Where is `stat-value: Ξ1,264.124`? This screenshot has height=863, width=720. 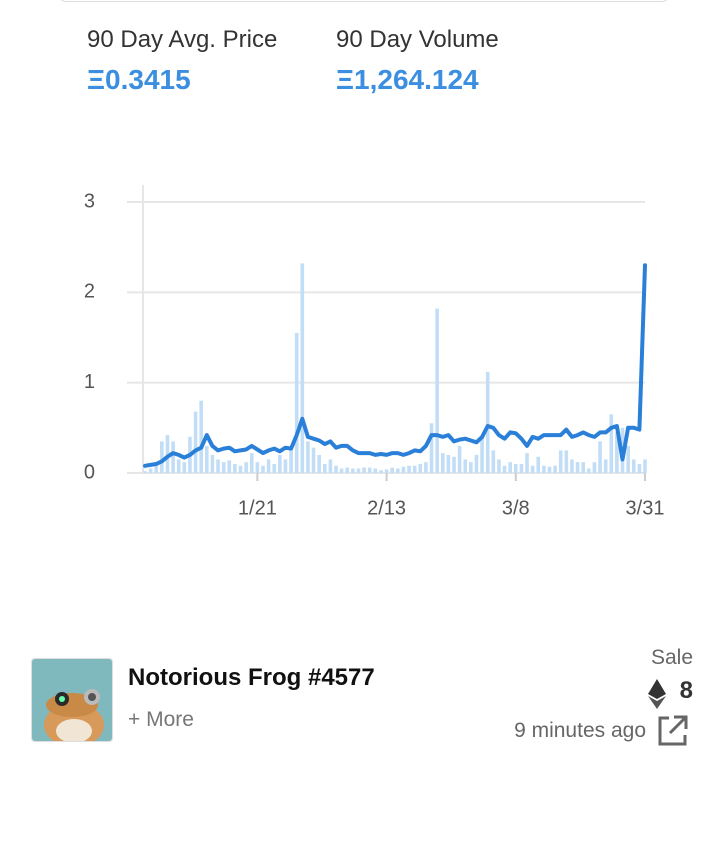
stat-value: Ξ1,264.124 is located at coordinates (407, 79).